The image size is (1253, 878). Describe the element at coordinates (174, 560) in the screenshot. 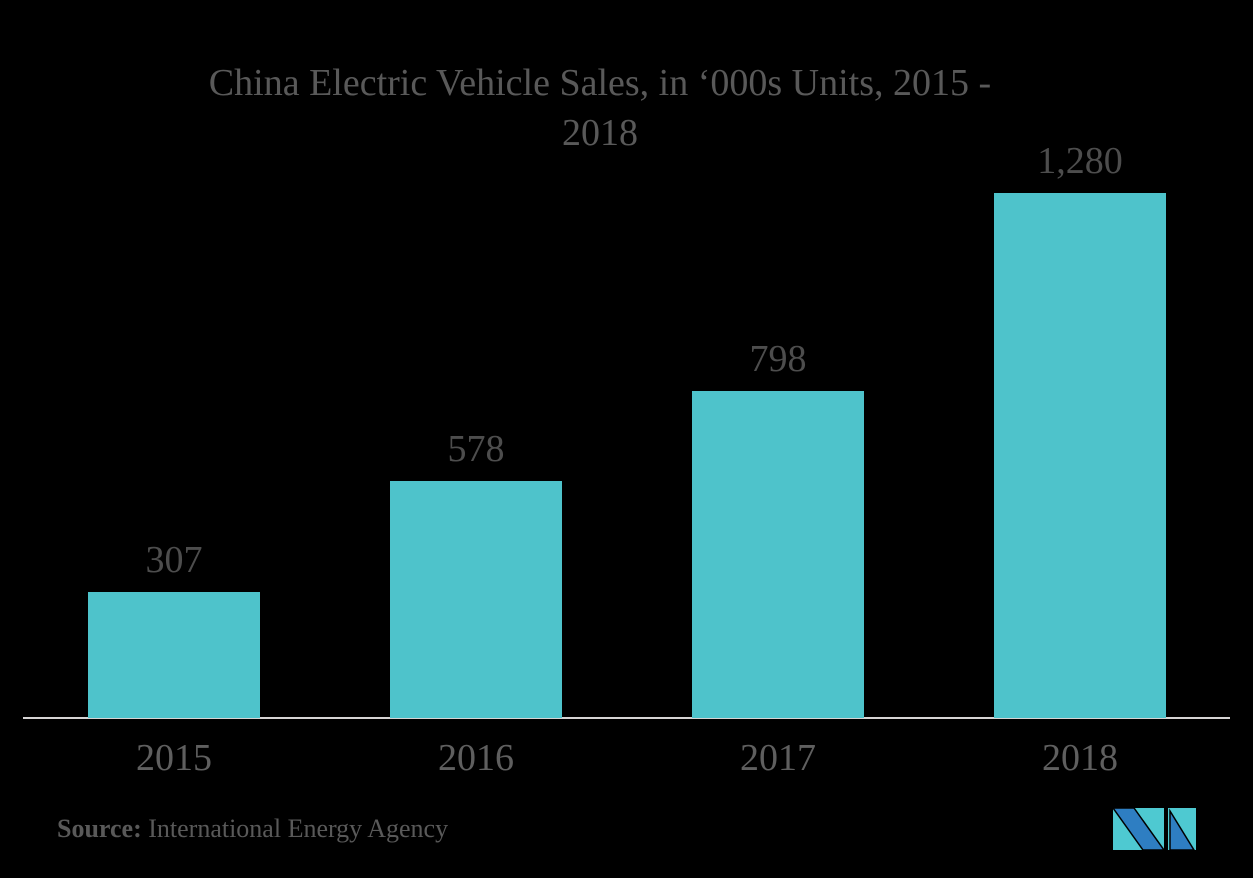

I see `bar-value-label-2015: 307` at that location.